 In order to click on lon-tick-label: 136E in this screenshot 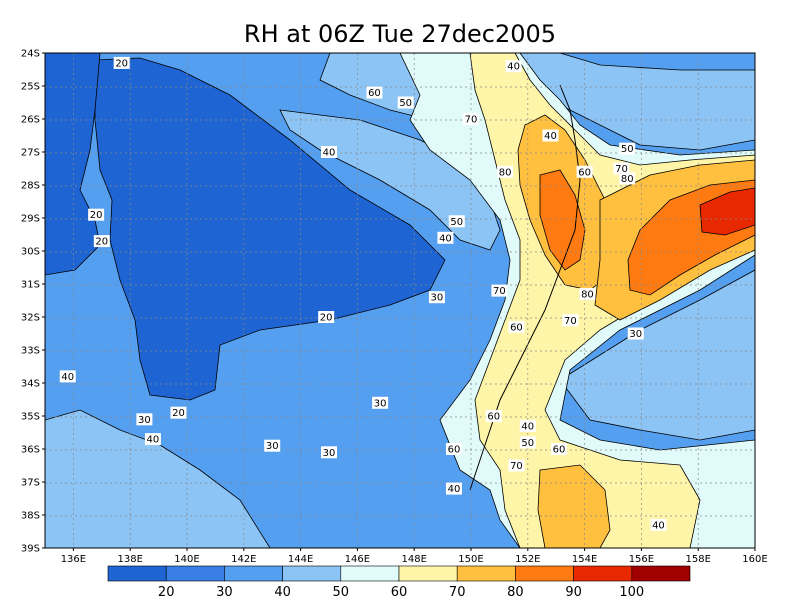, I will do `click(73, 559)`.